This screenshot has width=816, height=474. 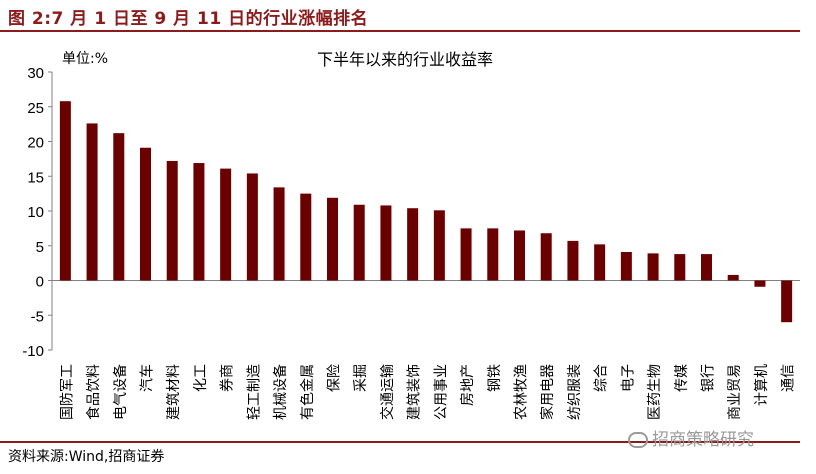 I want to click on x-tick-label: 计算机, so click(x=762, y=385).